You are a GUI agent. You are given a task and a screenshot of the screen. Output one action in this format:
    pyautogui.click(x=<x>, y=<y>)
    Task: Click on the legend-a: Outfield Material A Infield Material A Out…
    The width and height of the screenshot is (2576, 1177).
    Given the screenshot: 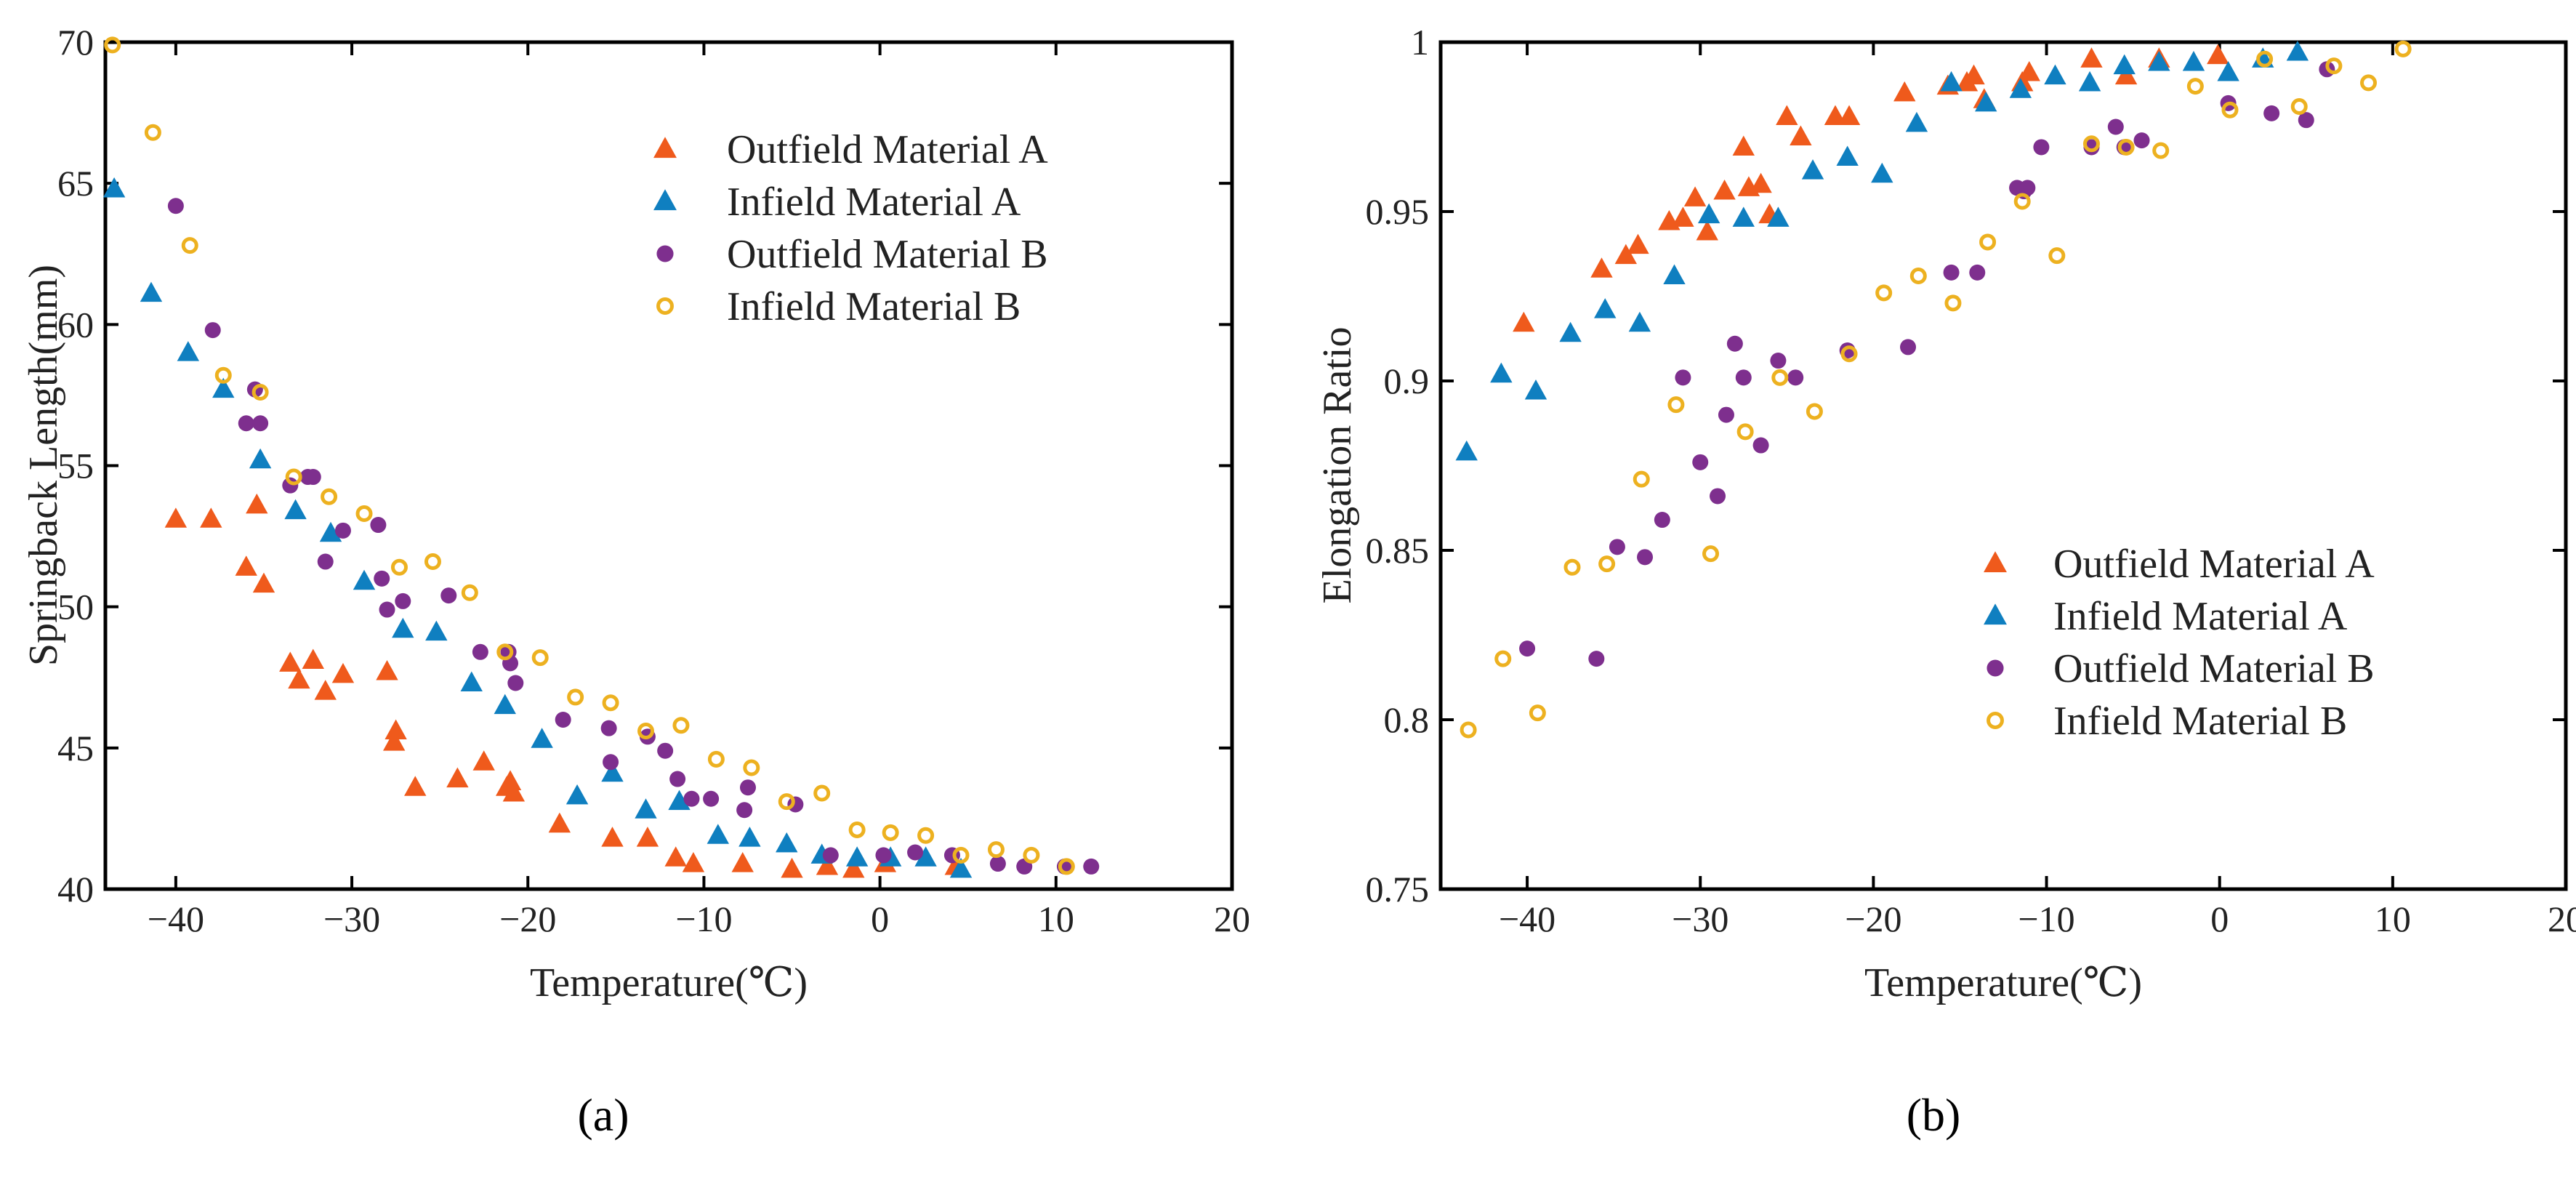 What is the action you would take?
    pyautogui.click(x=850, y=228)
    